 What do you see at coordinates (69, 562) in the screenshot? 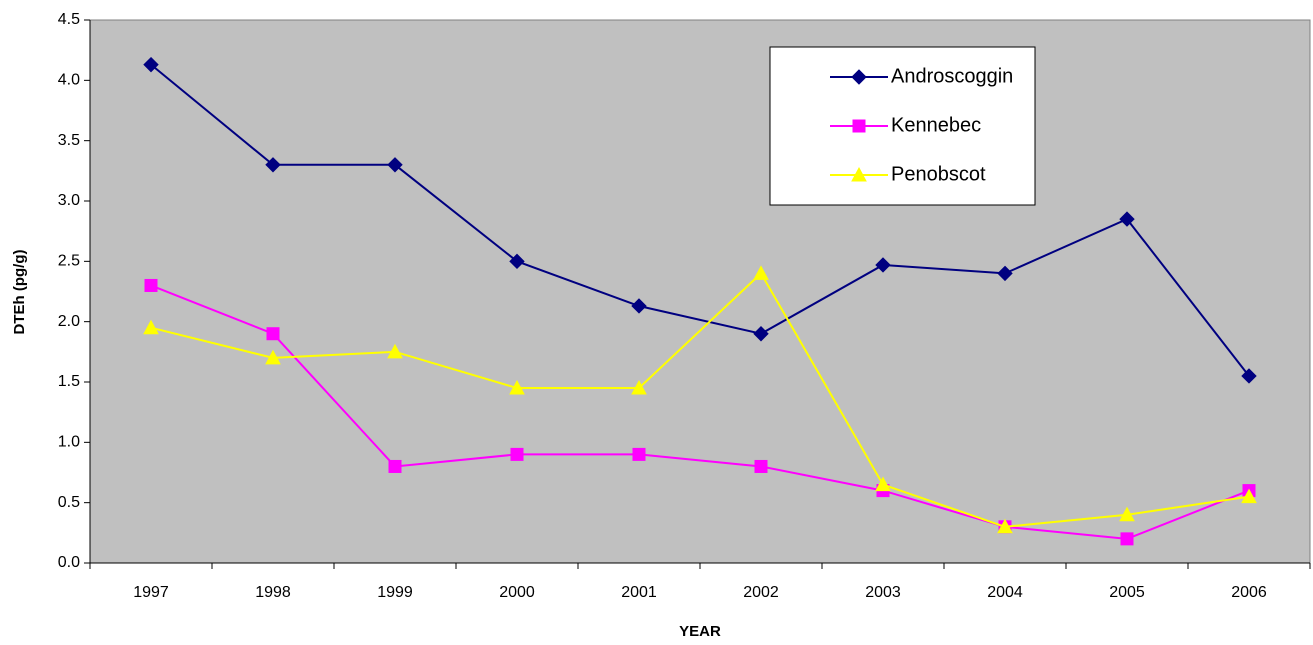
I see `y-tick-label: 0.0` at bounding box center [69, 562].